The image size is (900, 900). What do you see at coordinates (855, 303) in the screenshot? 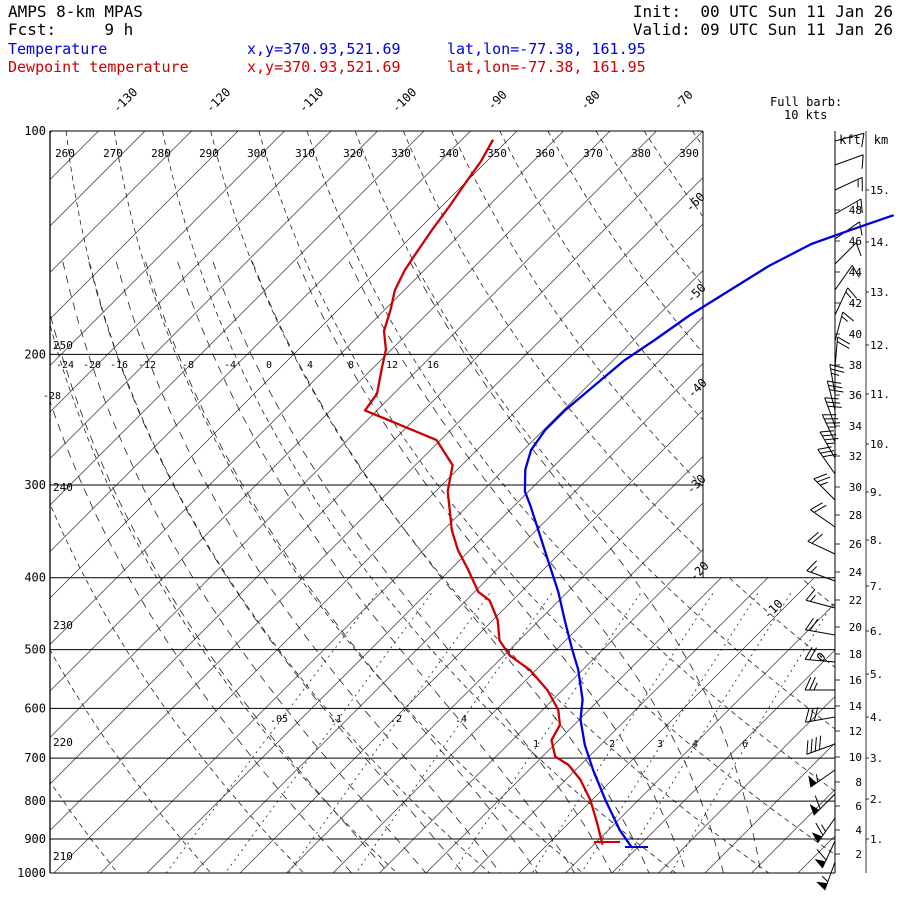
I see `kft-tick-label: 42` at bounding box center [855, 303].